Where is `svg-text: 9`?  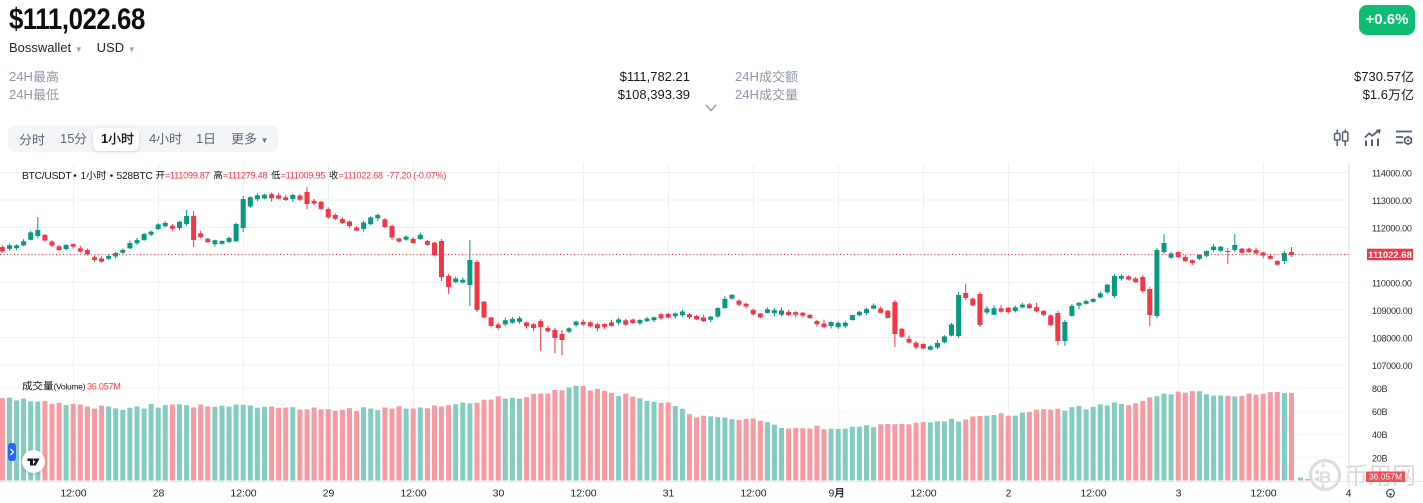 svg-text: 9 is located at coordinates (831, 494).